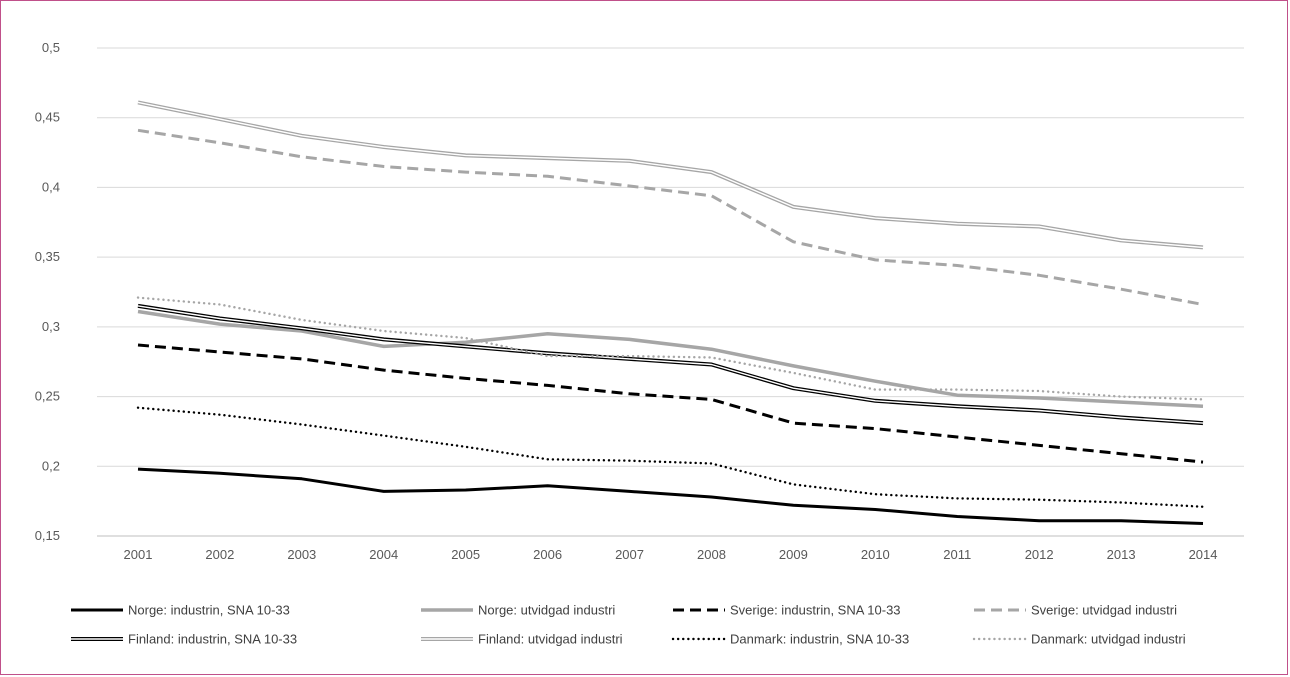 The image size is (1290, 677). What do you see at coordinates (819, 639) in the screenshot?
I see `legend-label: Danmark: industrin, SNA 10-33` at bounding box center [819, 639].